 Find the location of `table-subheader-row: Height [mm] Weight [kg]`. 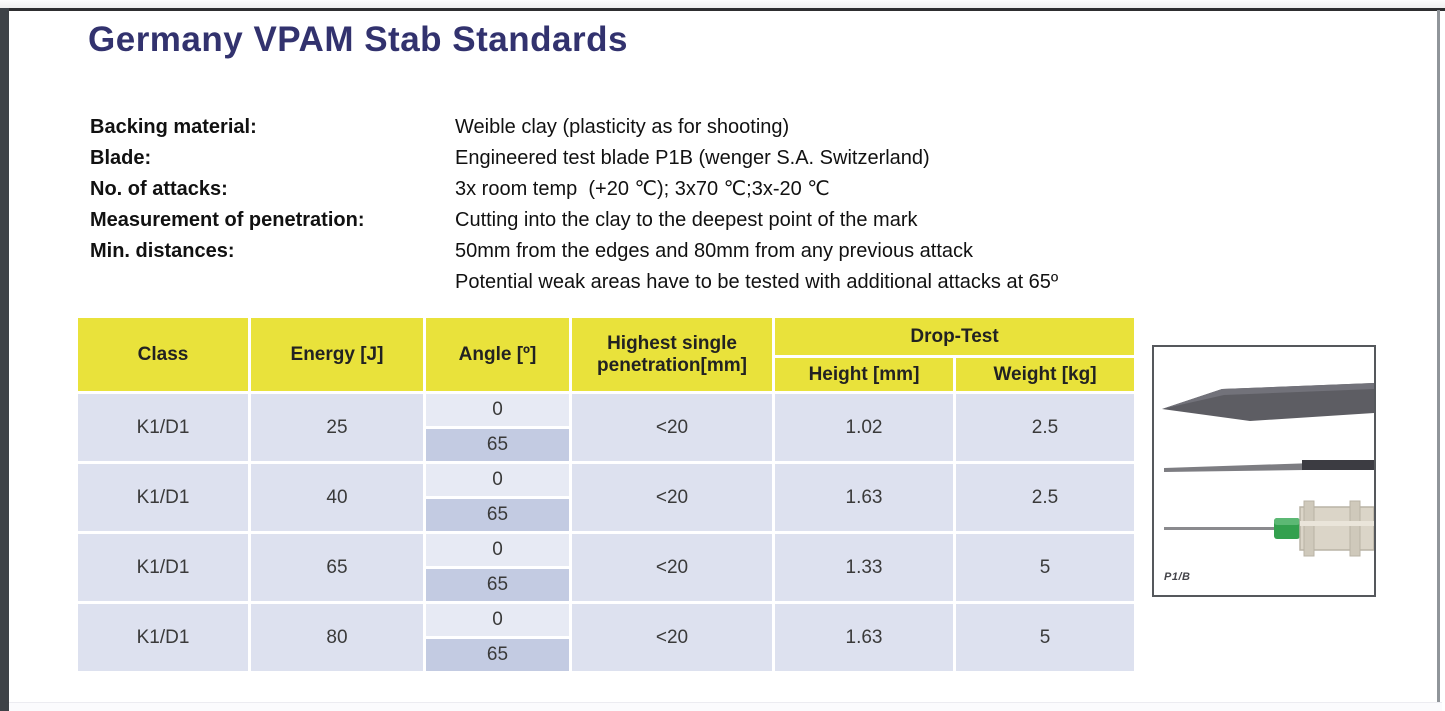

table-subheader-row: Height [mm] Weight [kg] is located at coordinates (606, 374).